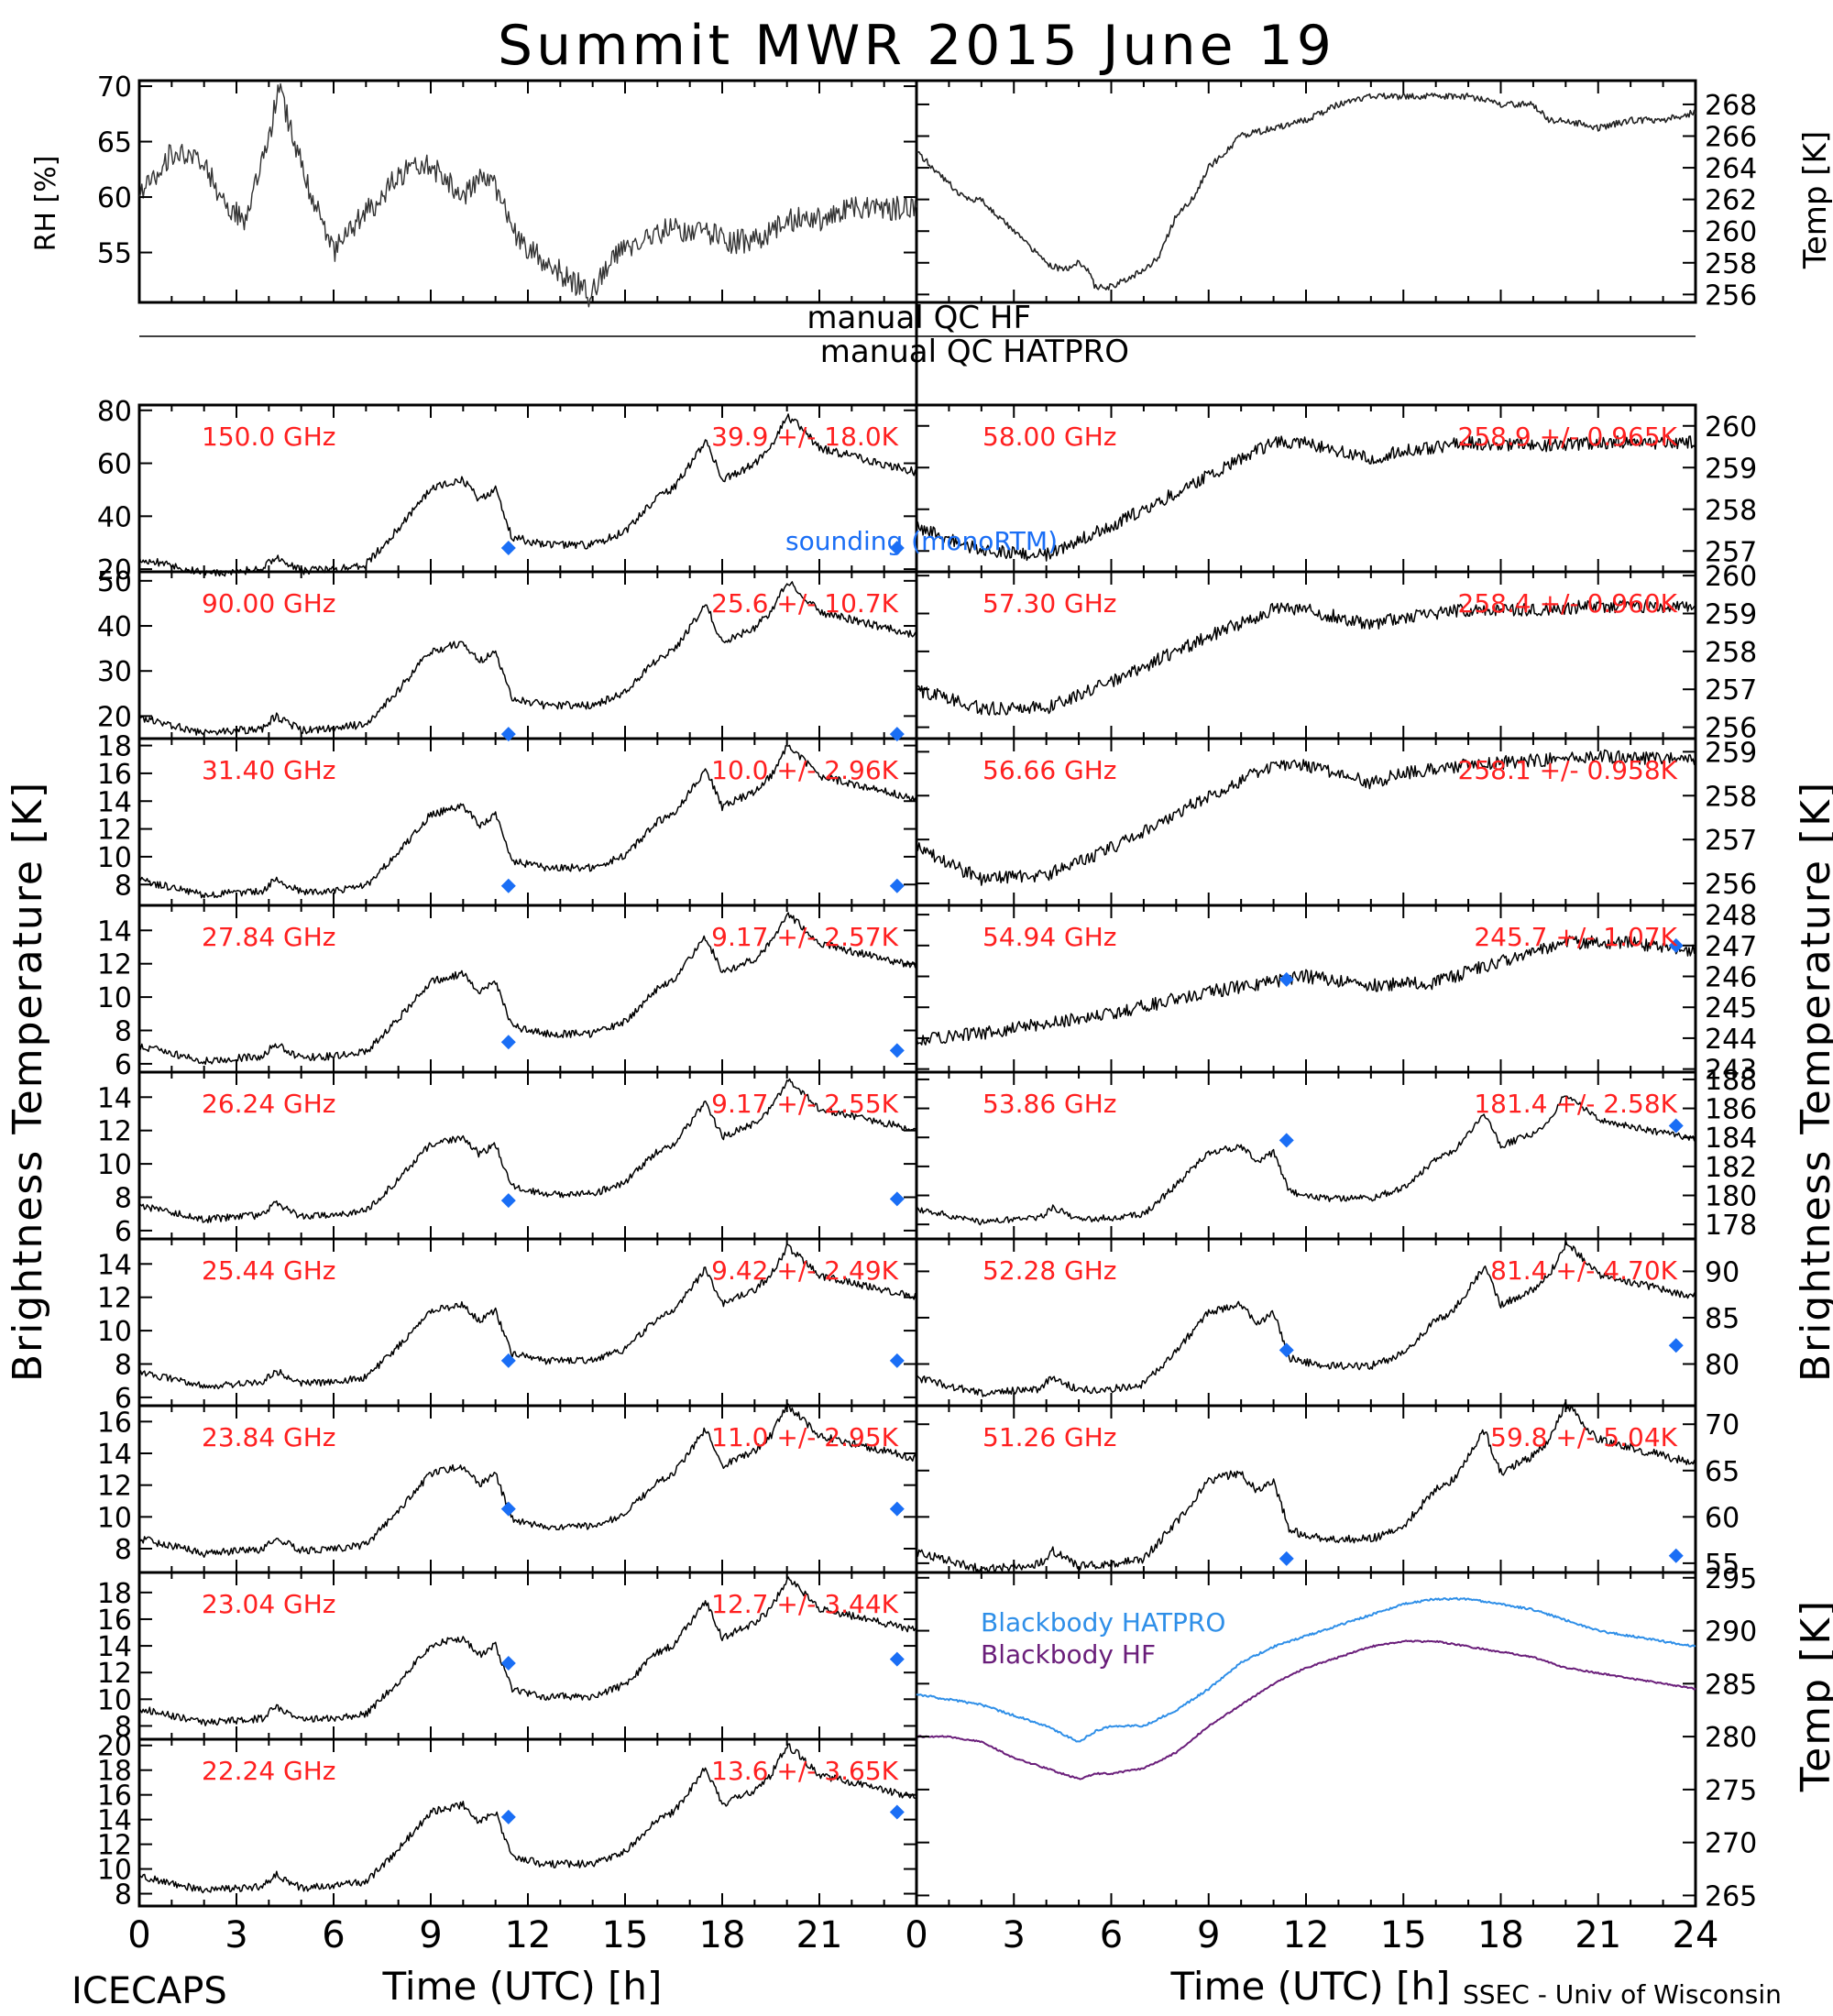 The width and height of the screenshot is (1833, 2016). Describe the element at coordinates (269, 1771) in the screenshot. I see `hf-channel-frequency: 22.24 GHz` at that location.